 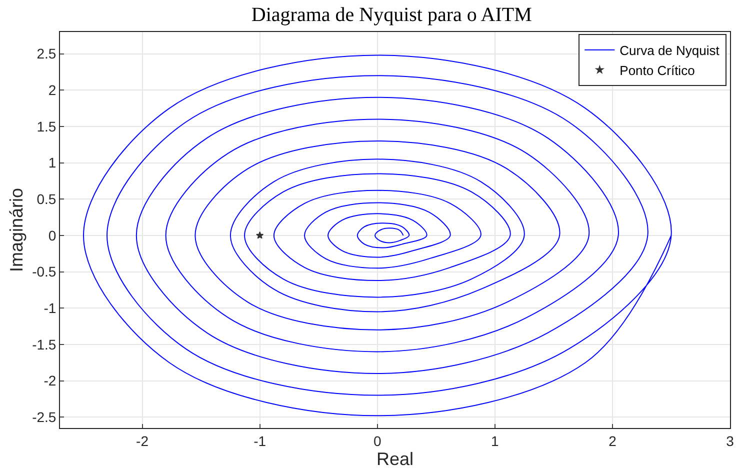 What do you see at coordinates (260, 440) in the screenshot?
I see `x-tick-label: -1` at bounding box center [260, 440].